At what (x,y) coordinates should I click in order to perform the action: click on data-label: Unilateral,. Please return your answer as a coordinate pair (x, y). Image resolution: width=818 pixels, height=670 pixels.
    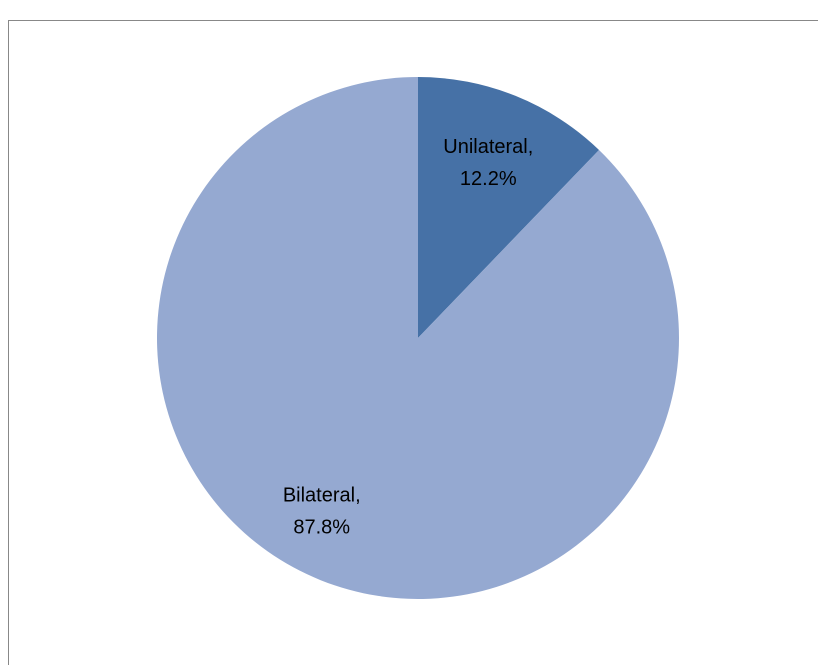
    Looking at the image, I should click on (488, 147).